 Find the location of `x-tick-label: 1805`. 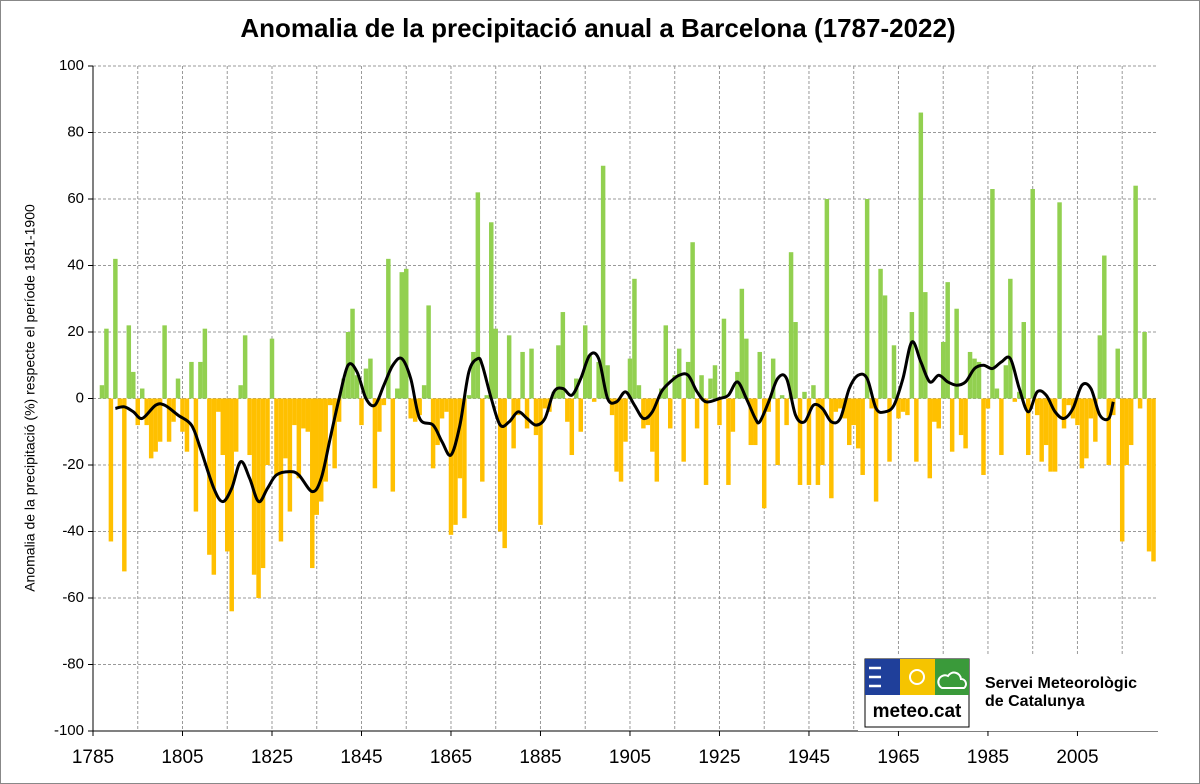

x-tick-label: 1805 is located at coordinates (182, 757).